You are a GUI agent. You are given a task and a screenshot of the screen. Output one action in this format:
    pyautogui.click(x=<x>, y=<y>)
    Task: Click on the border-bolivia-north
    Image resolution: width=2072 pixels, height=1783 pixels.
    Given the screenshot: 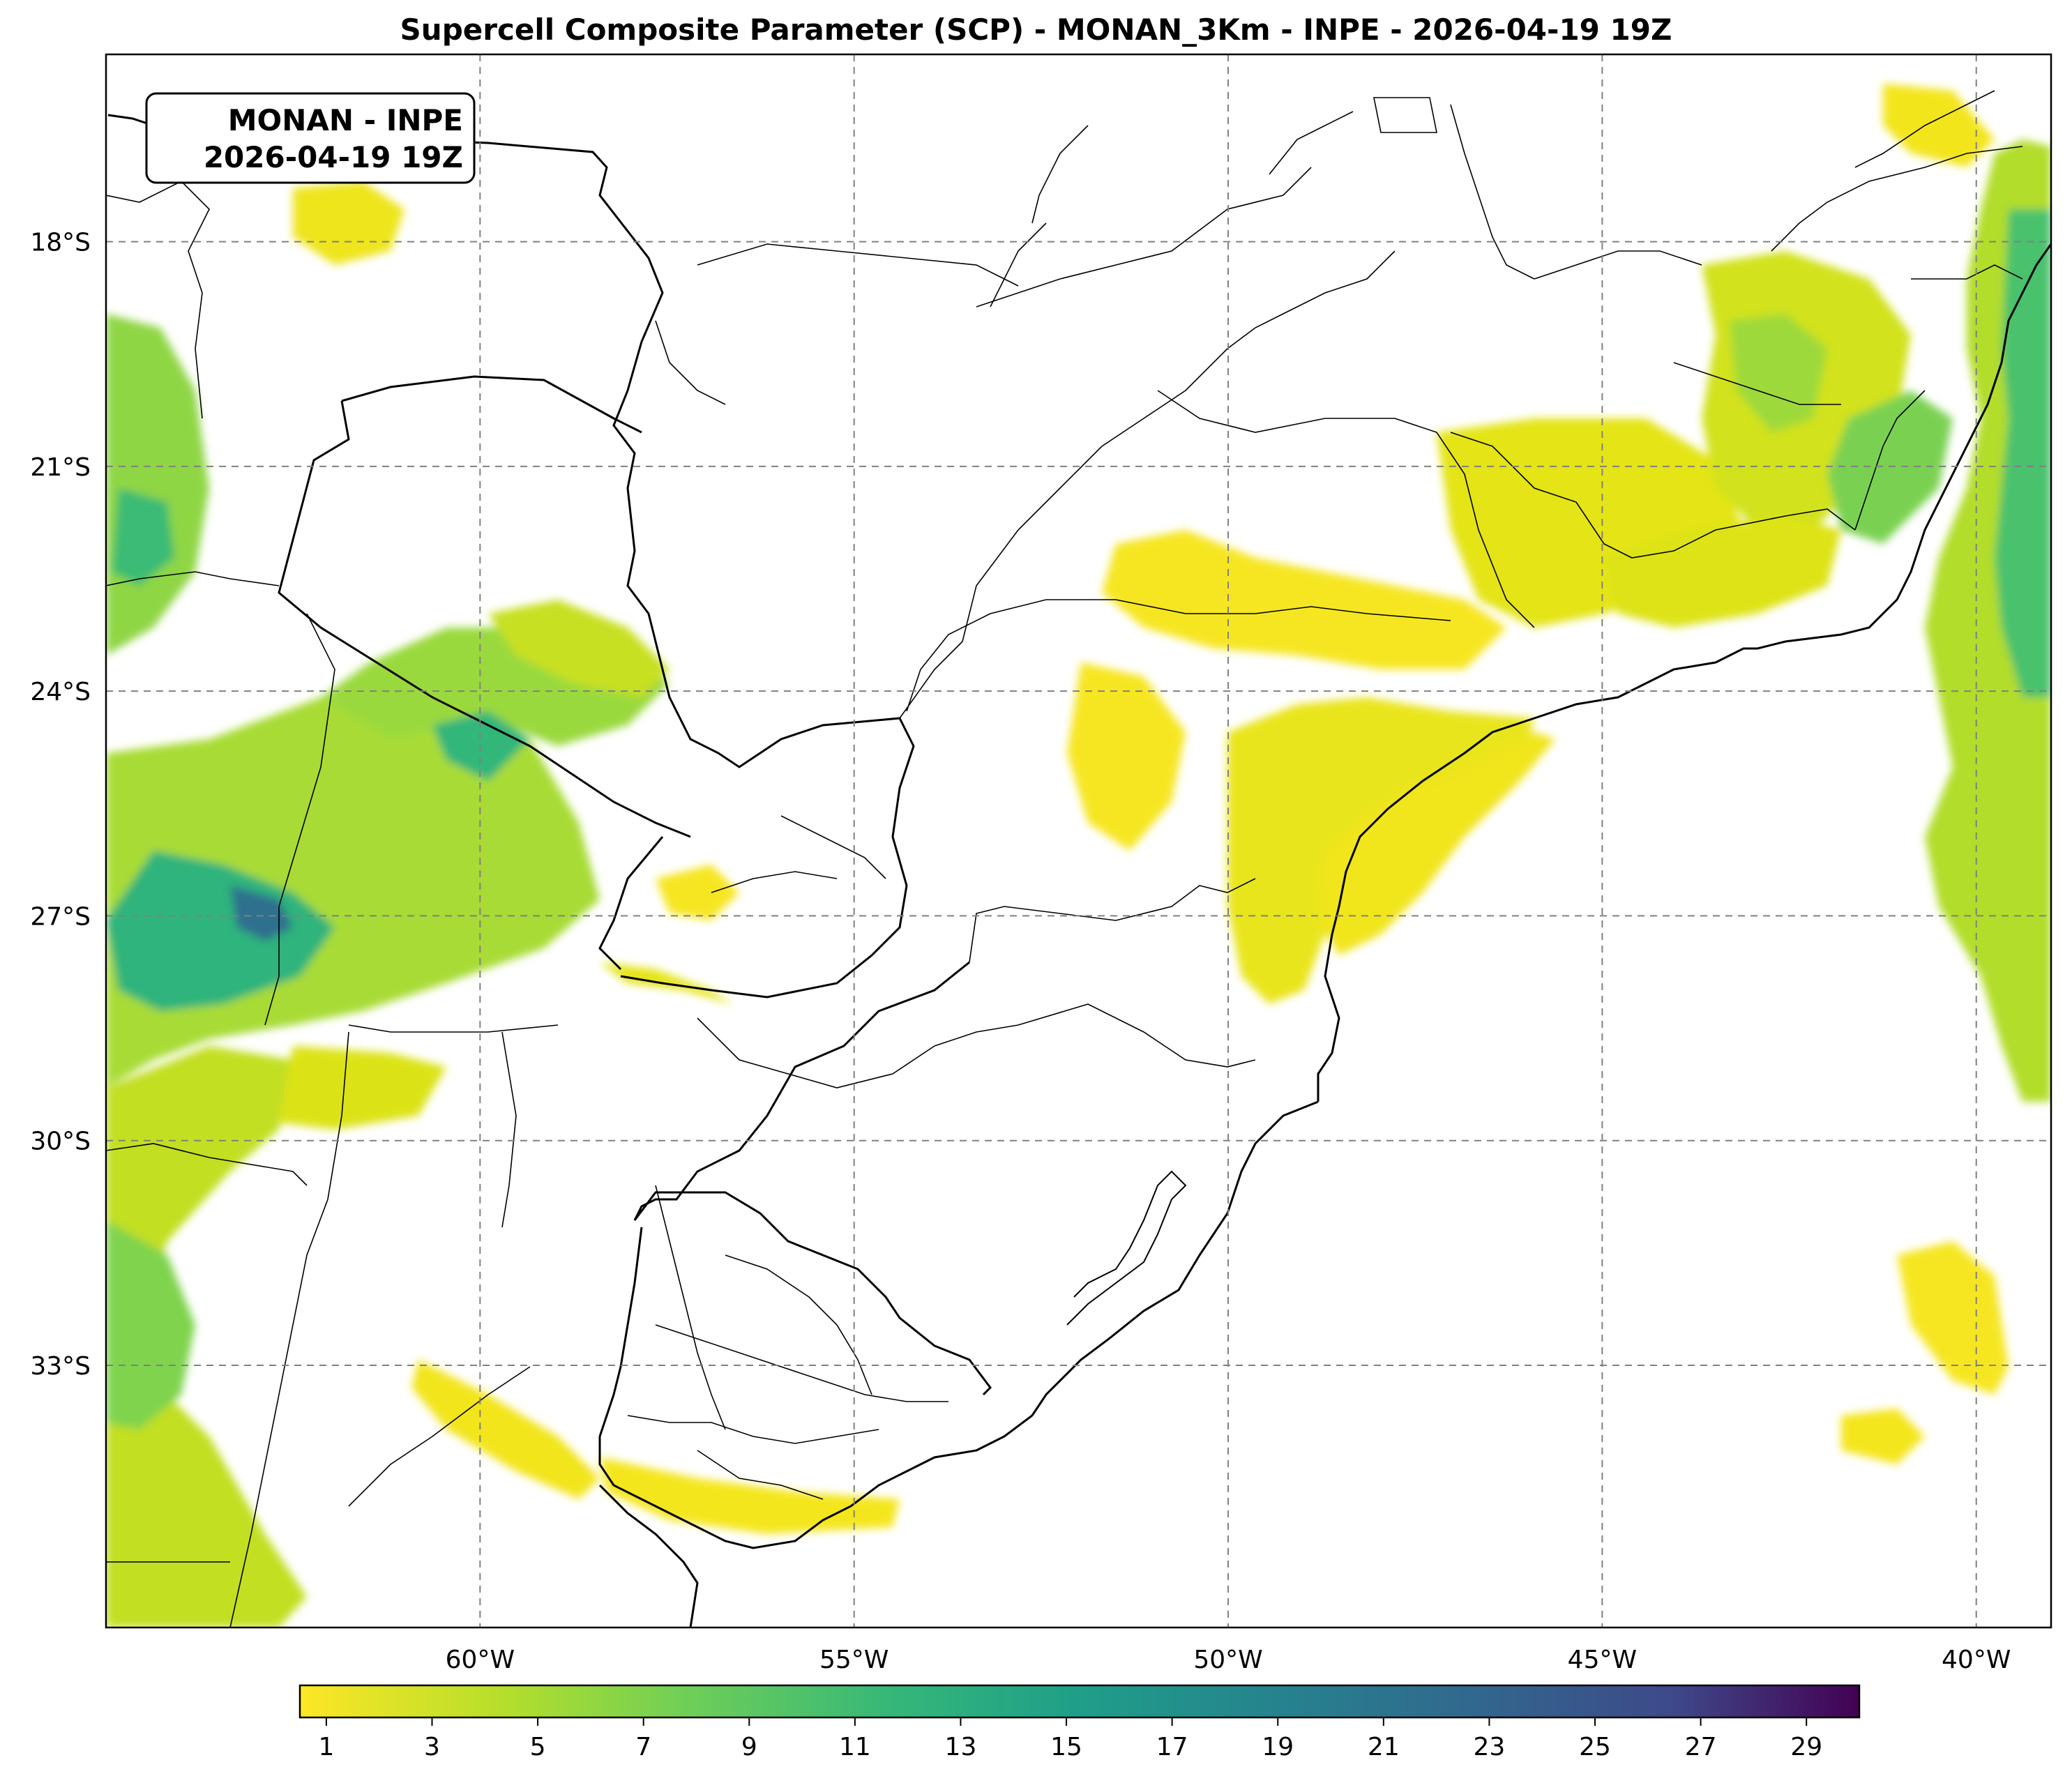 What is the action you would take?
    pyautogui.click(x=491, y=404)
    